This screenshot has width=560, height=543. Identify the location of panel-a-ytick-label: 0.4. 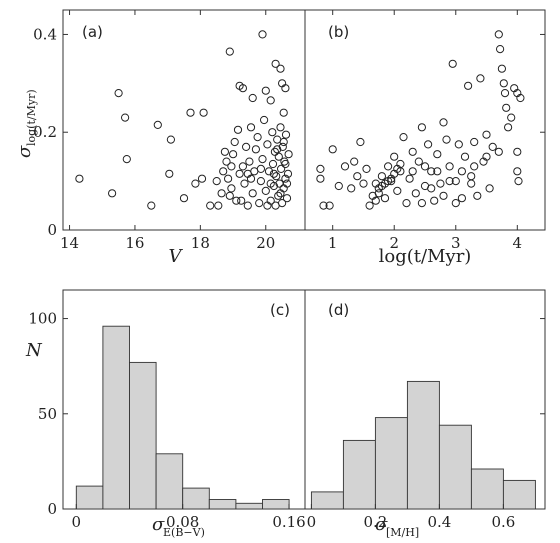
(45, 34).